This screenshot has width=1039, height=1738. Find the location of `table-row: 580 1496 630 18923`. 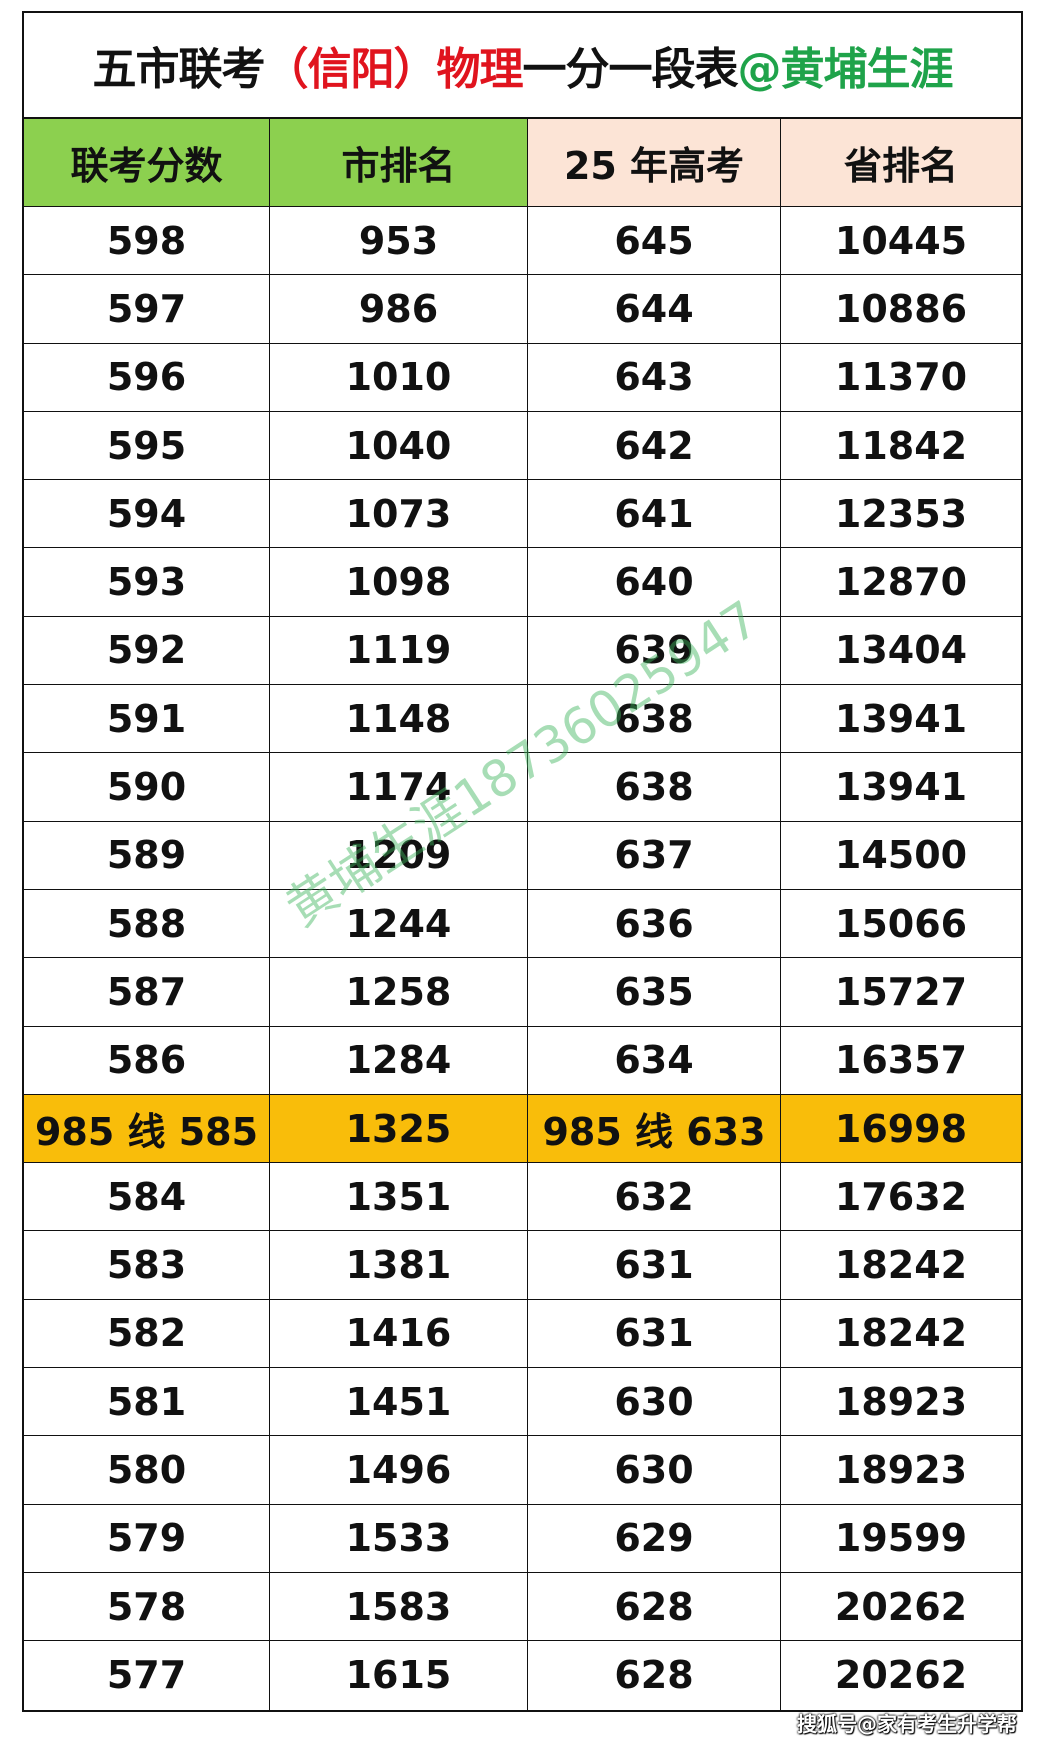

table-row: 580 1496 630 18923 is located at coordinates (522, 1470).